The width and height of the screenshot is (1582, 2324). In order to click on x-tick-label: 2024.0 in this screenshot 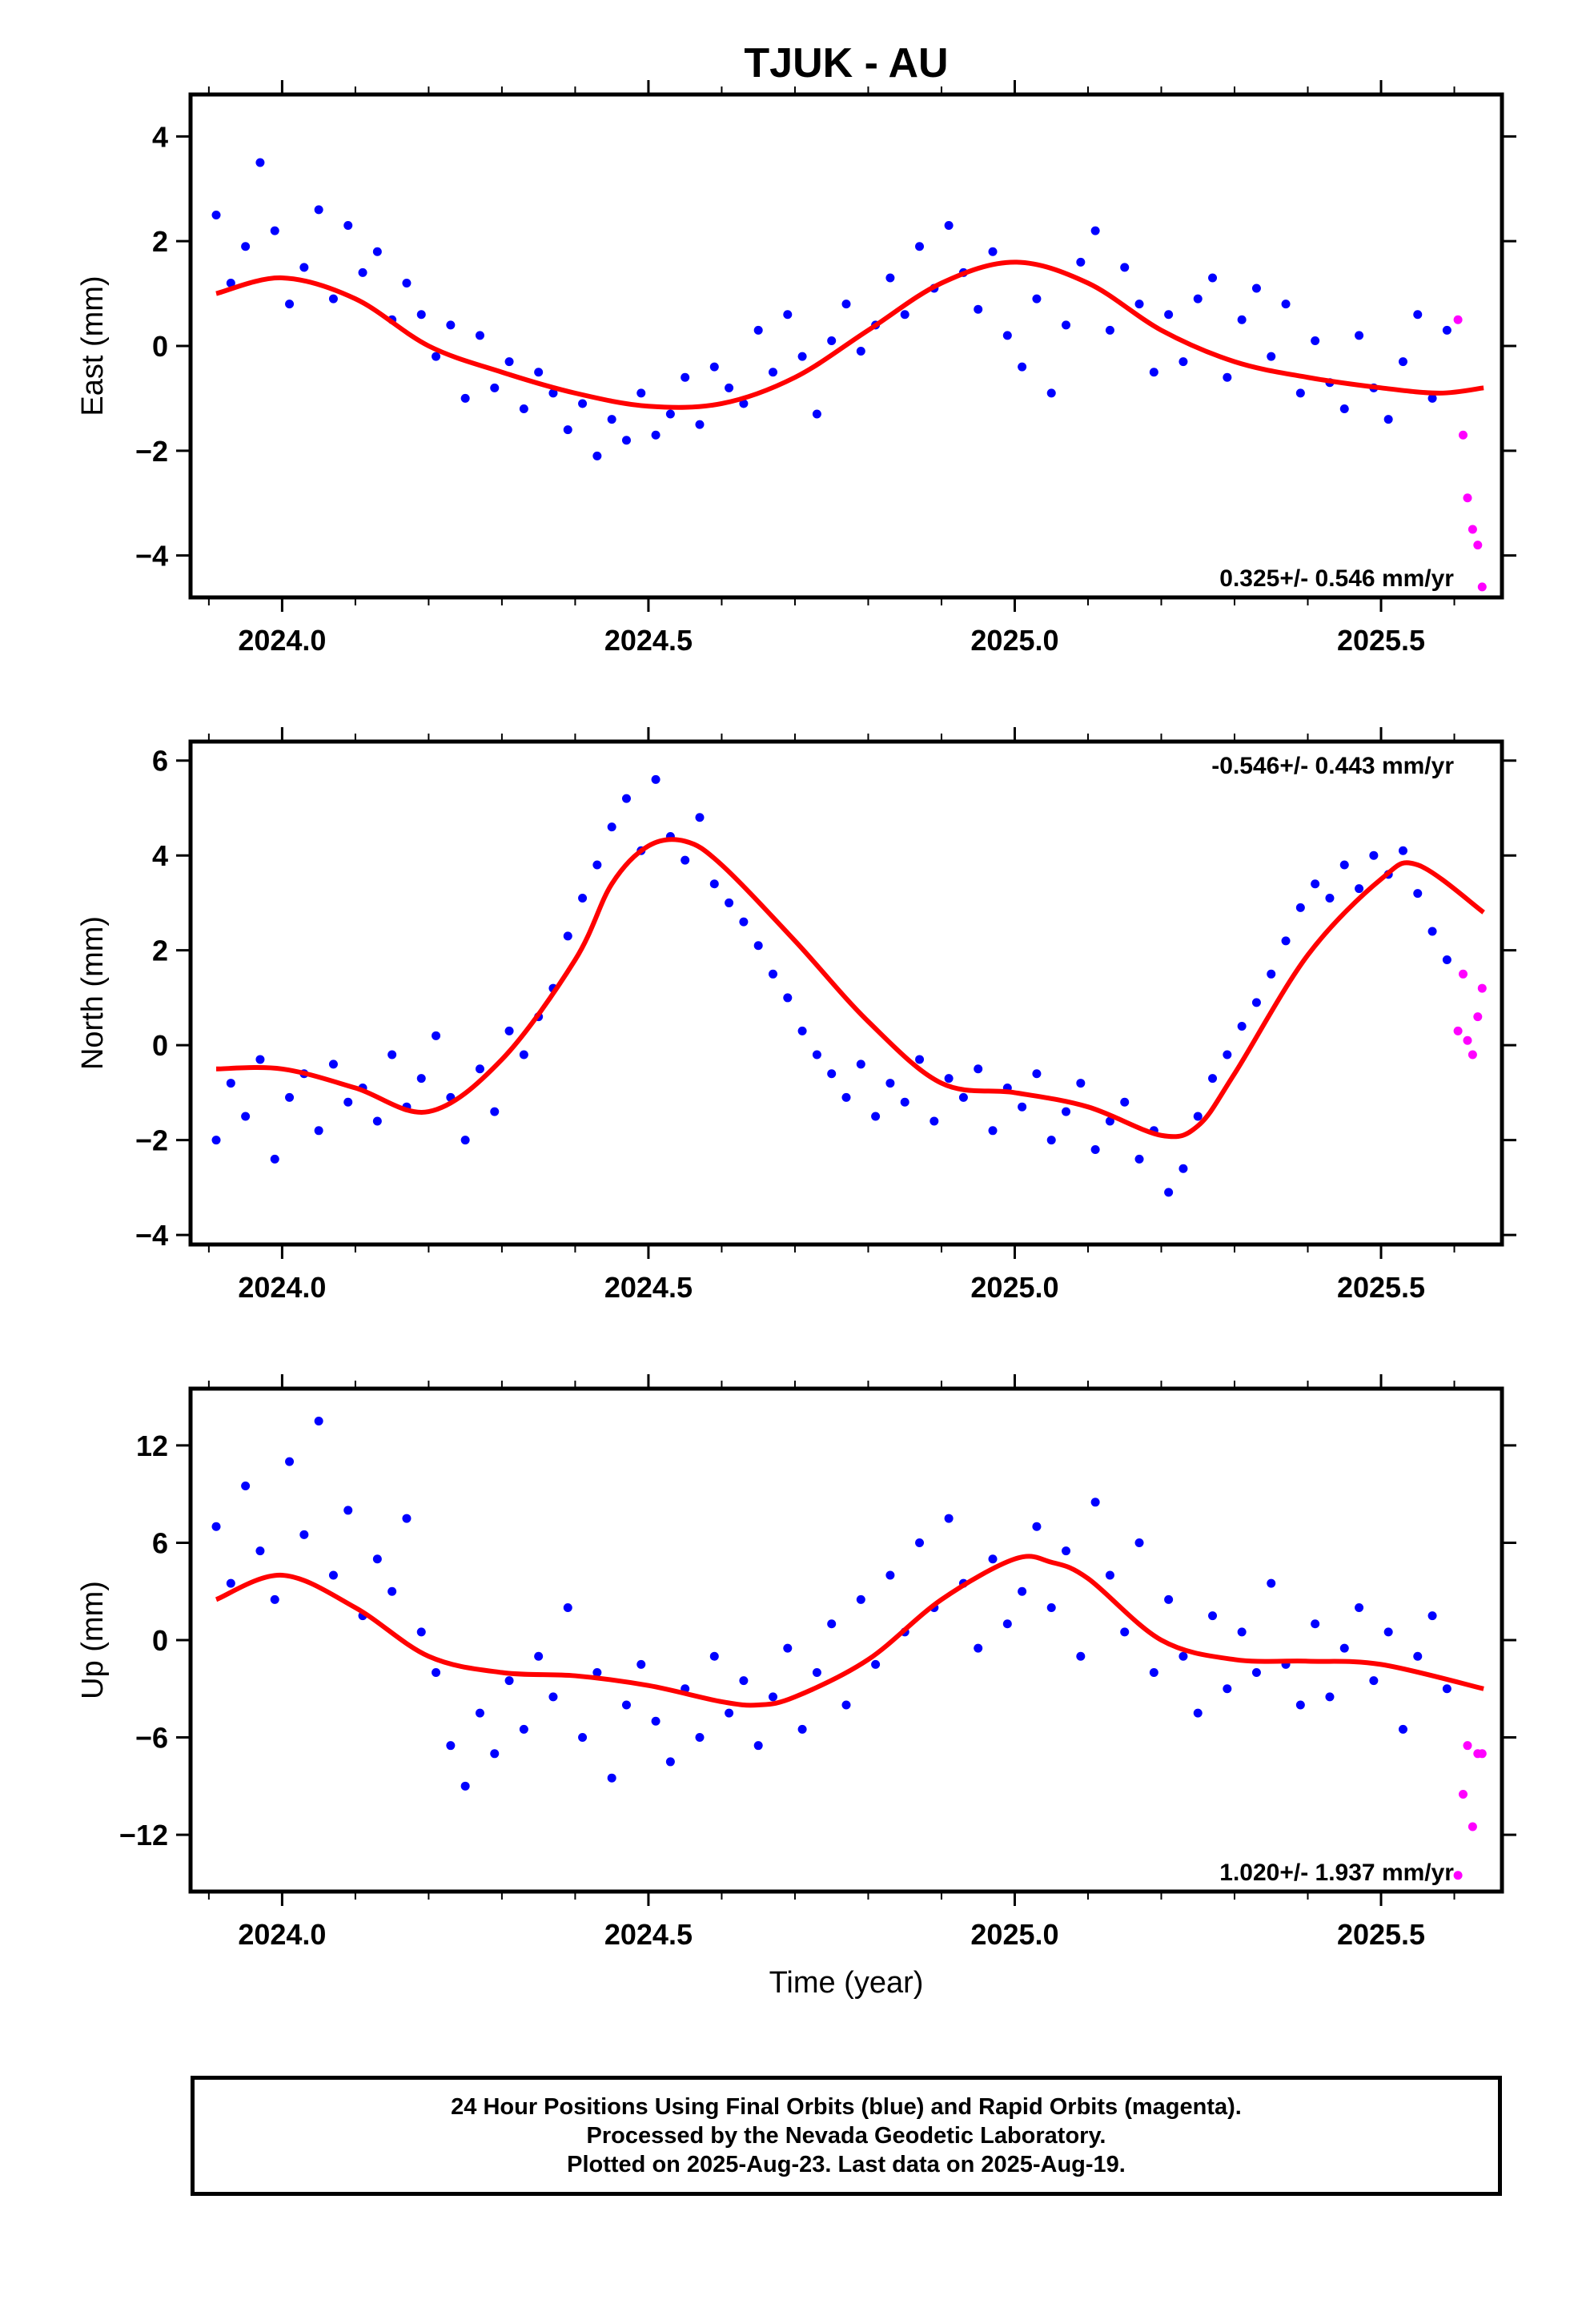, I will do `click(282, 1934)`.